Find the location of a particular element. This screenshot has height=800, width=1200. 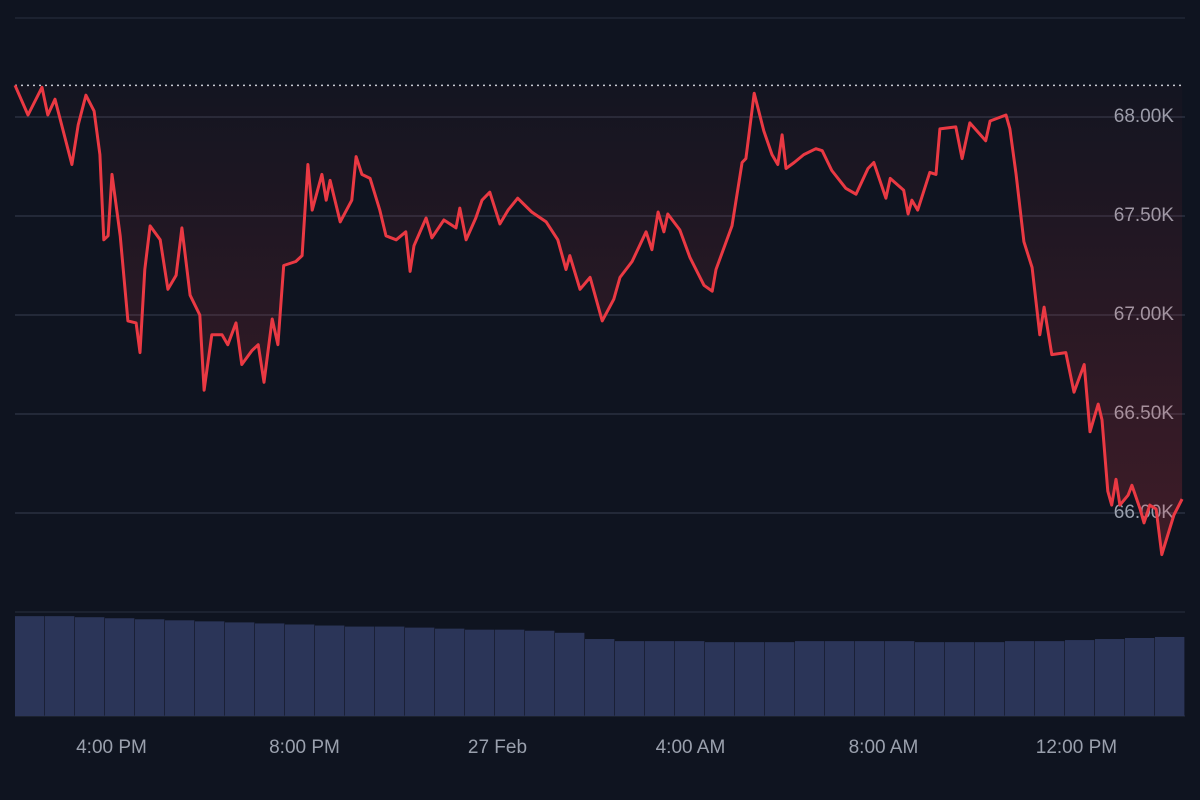

x-tick-label: 4:00 PM is located at coordinates (111, 747).